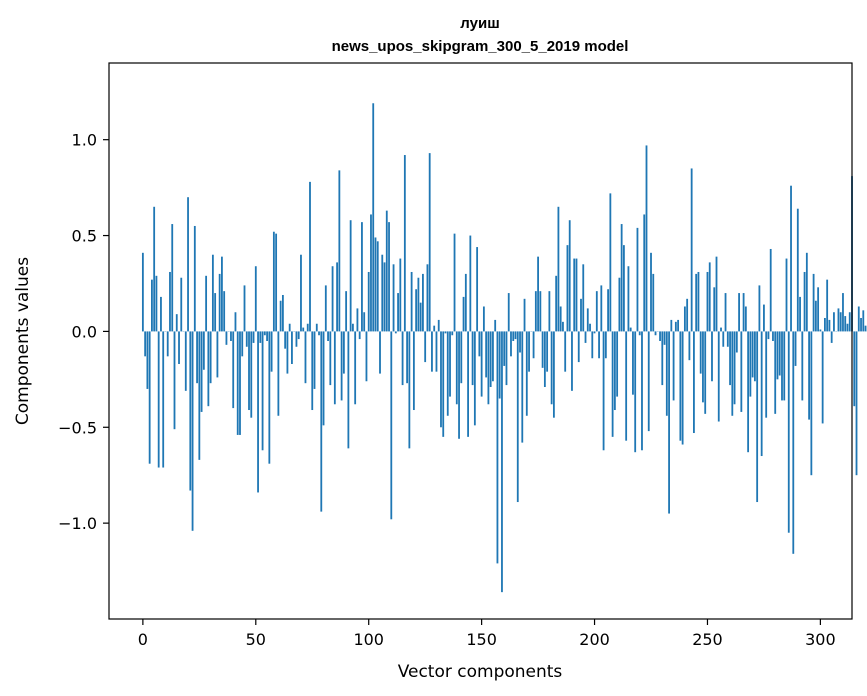 This screenshot has height=696, width=867. What do you see at coordinates (594, 639) in the screenshot?
I see `x-tick-label: 200` at bounding box center [594, 639].